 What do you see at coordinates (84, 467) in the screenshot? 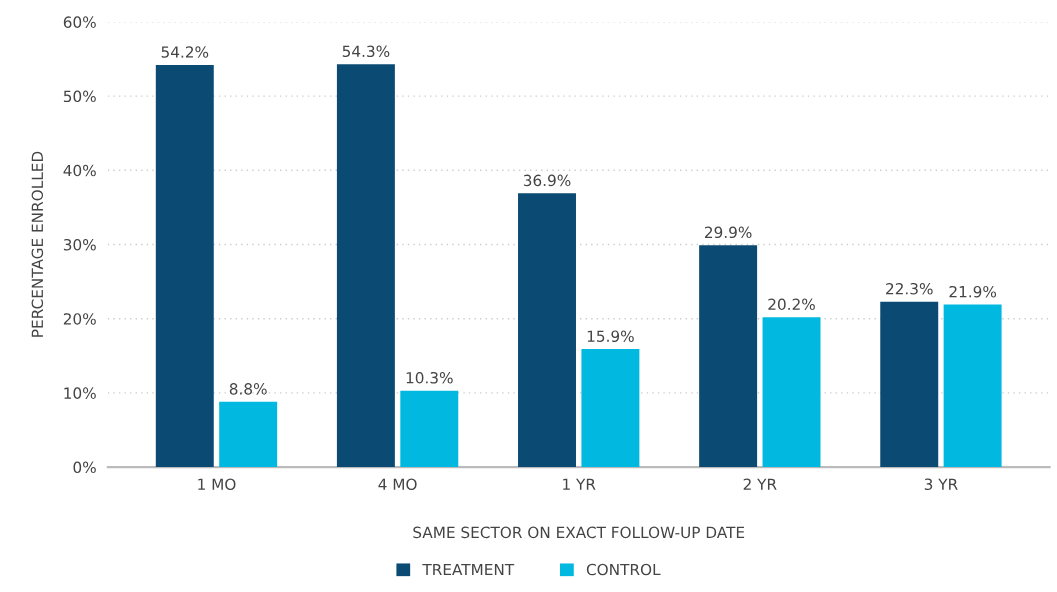
I see `y-tick-label: 0%` at bounding box center [84, 467].